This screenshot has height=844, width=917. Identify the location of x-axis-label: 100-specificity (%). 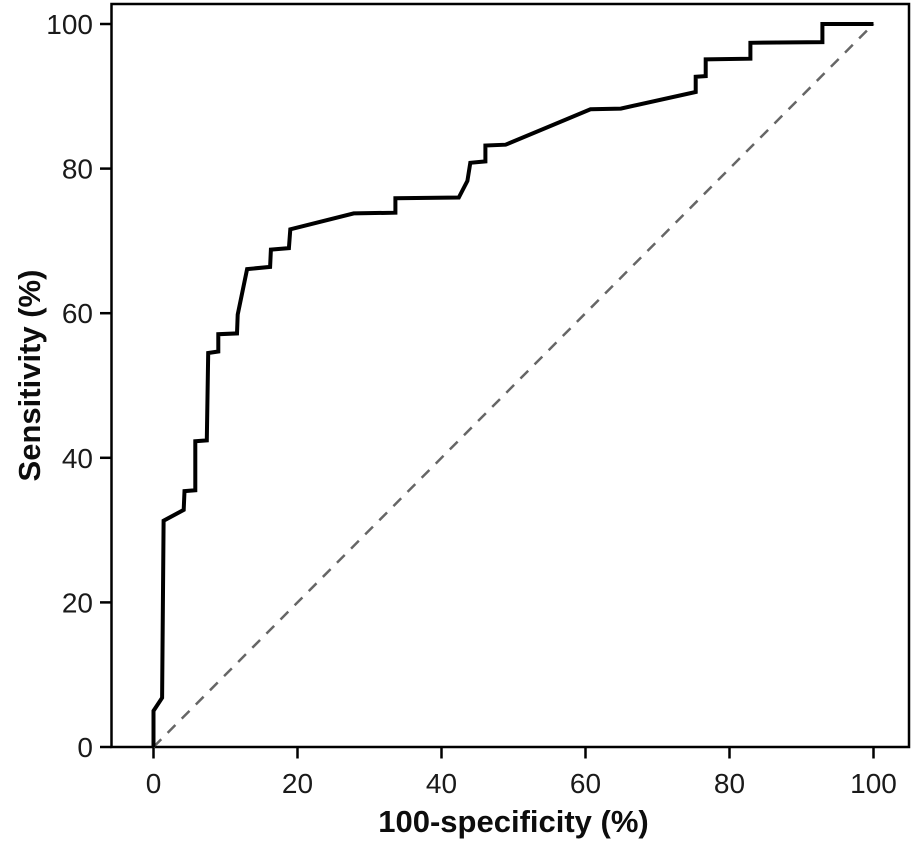
(513, 821).